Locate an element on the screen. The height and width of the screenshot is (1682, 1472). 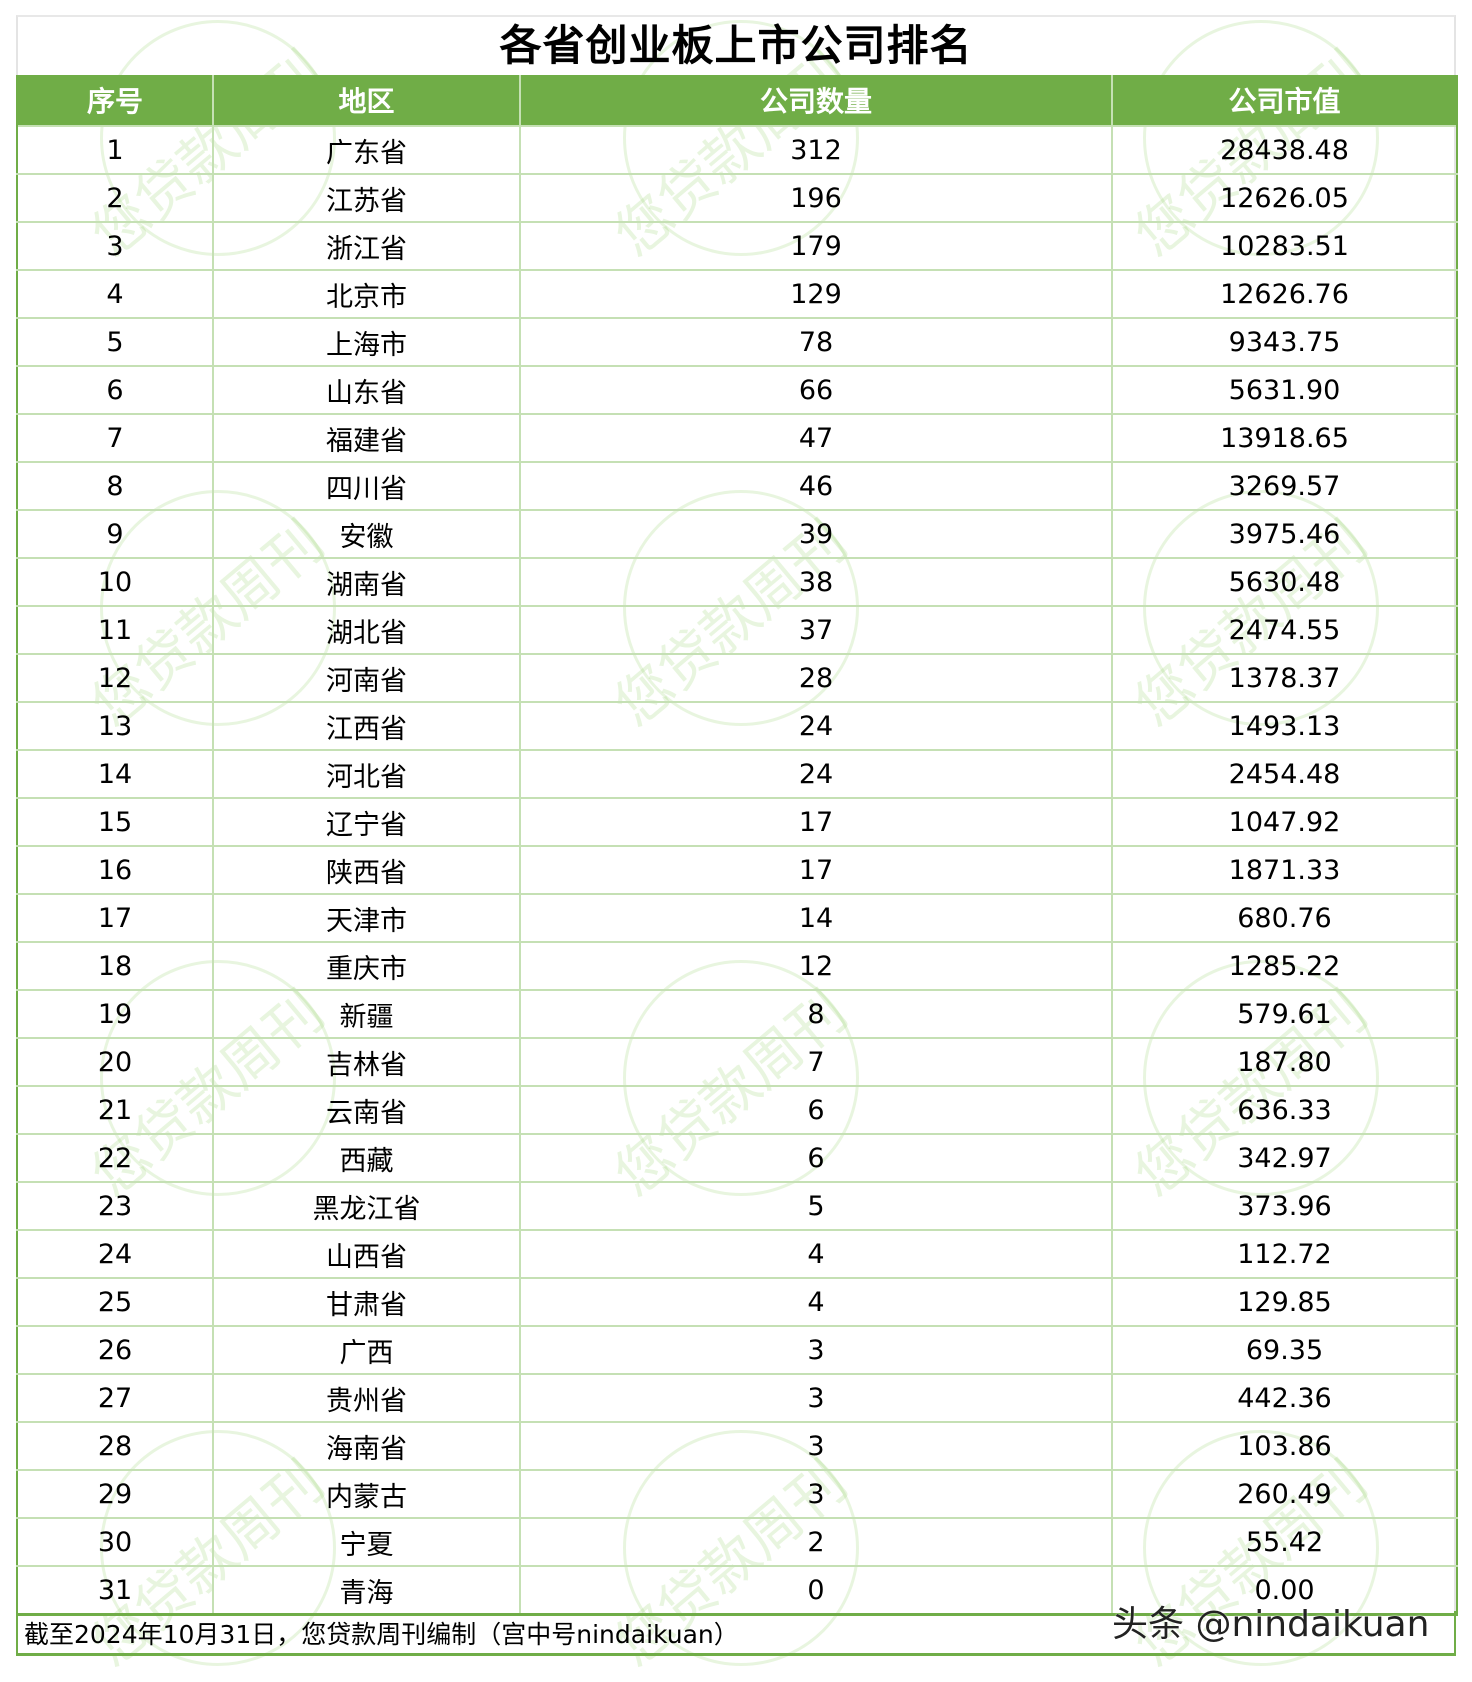
cell-rank: 20 is located at coordinates (115, 1062).